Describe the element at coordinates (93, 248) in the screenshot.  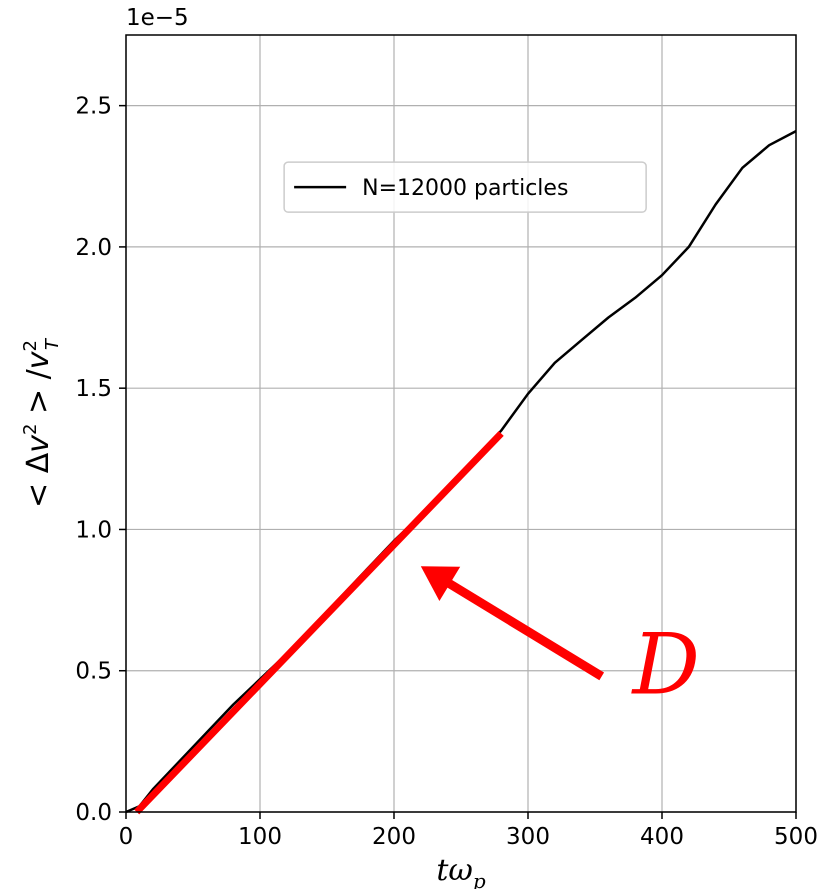
I see `y-tick-label: 2.0` at that location.